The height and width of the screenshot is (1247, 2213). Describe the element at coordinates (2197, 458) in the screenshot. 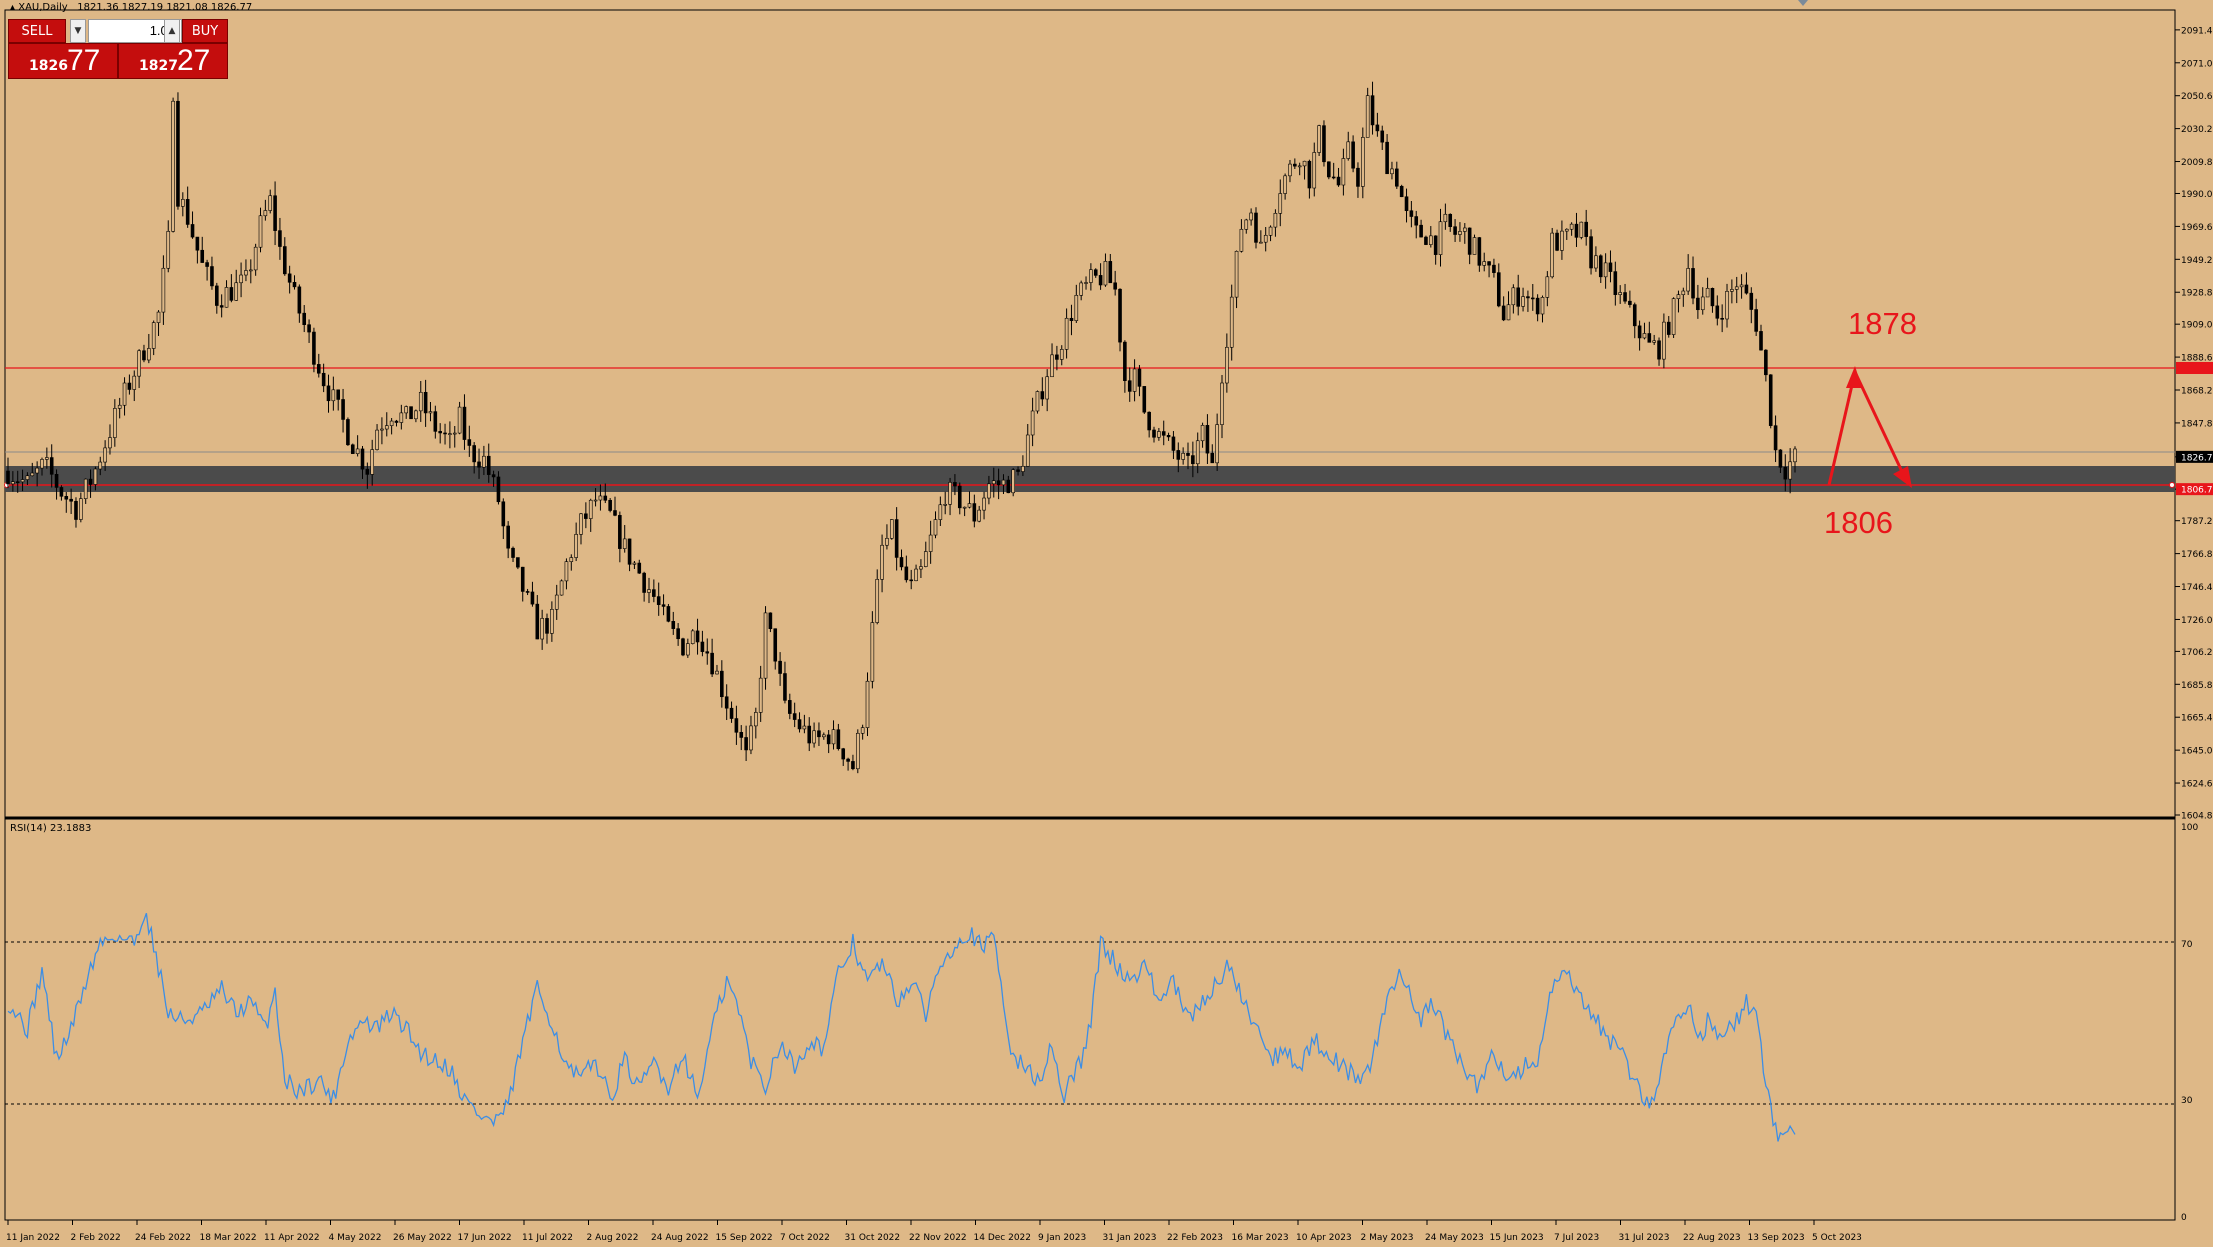

I see `price-tick-label: 1826.77` at that location.